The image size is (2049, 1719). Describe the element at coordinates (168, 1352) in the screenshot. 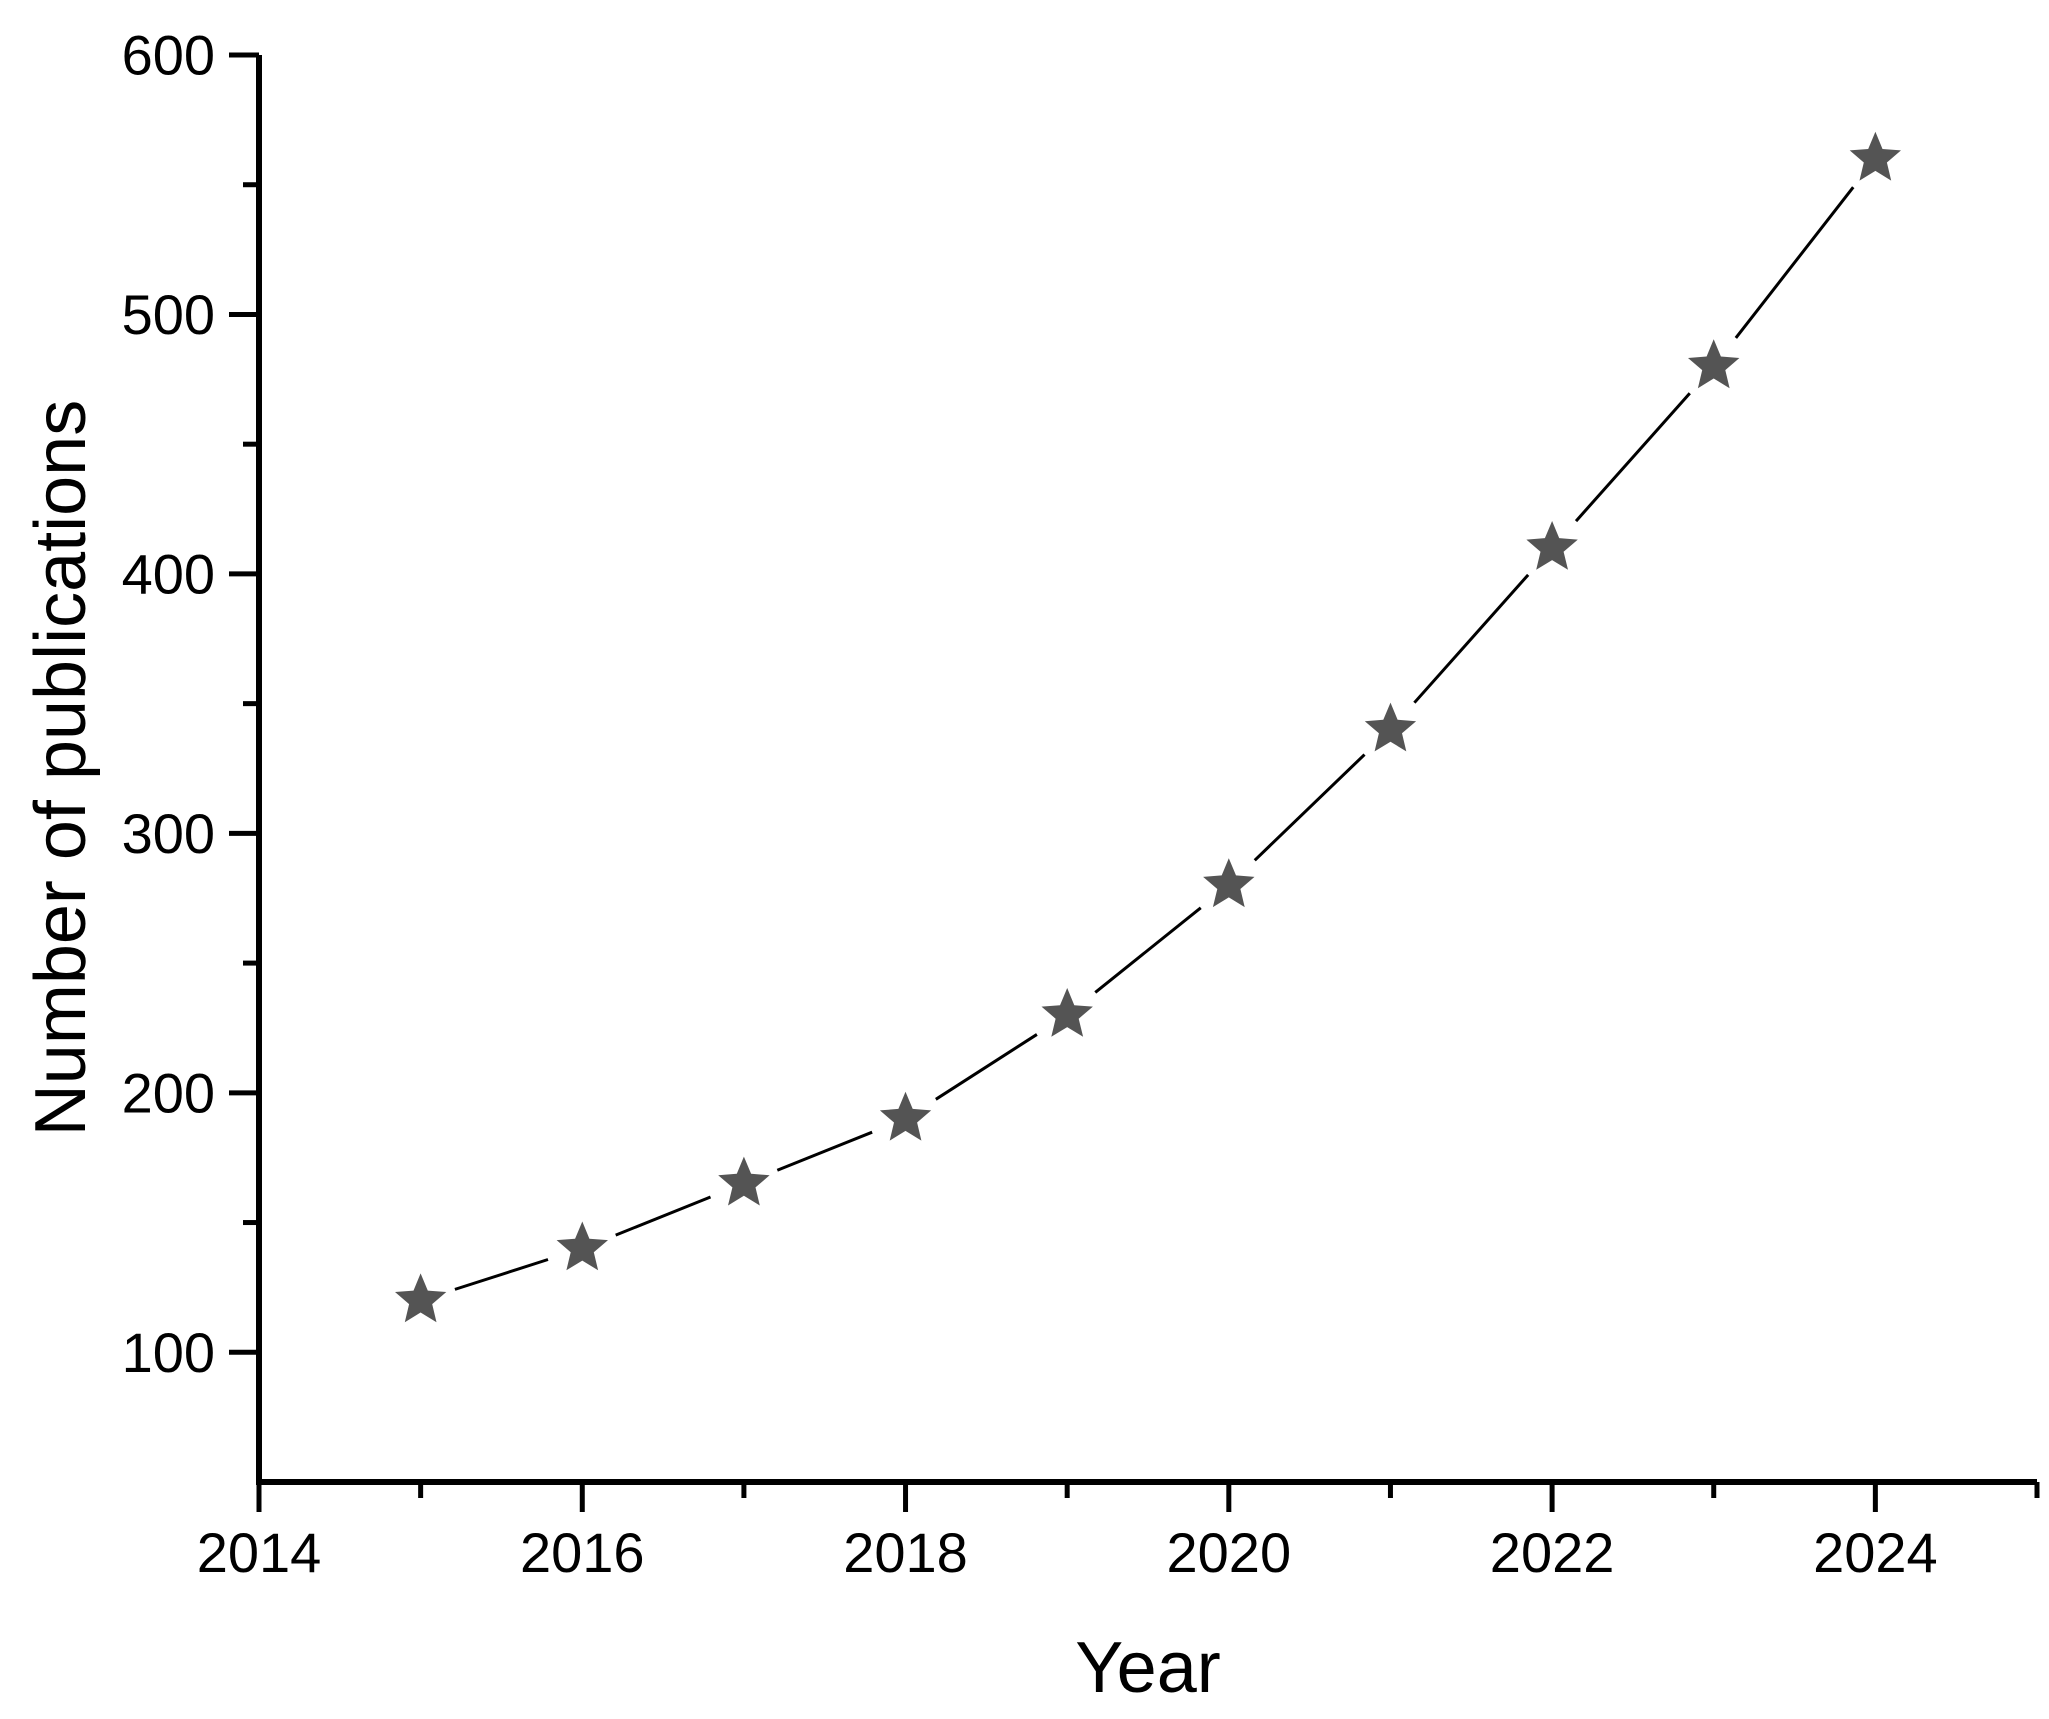

I see `y-tick-label: 100` at that location.